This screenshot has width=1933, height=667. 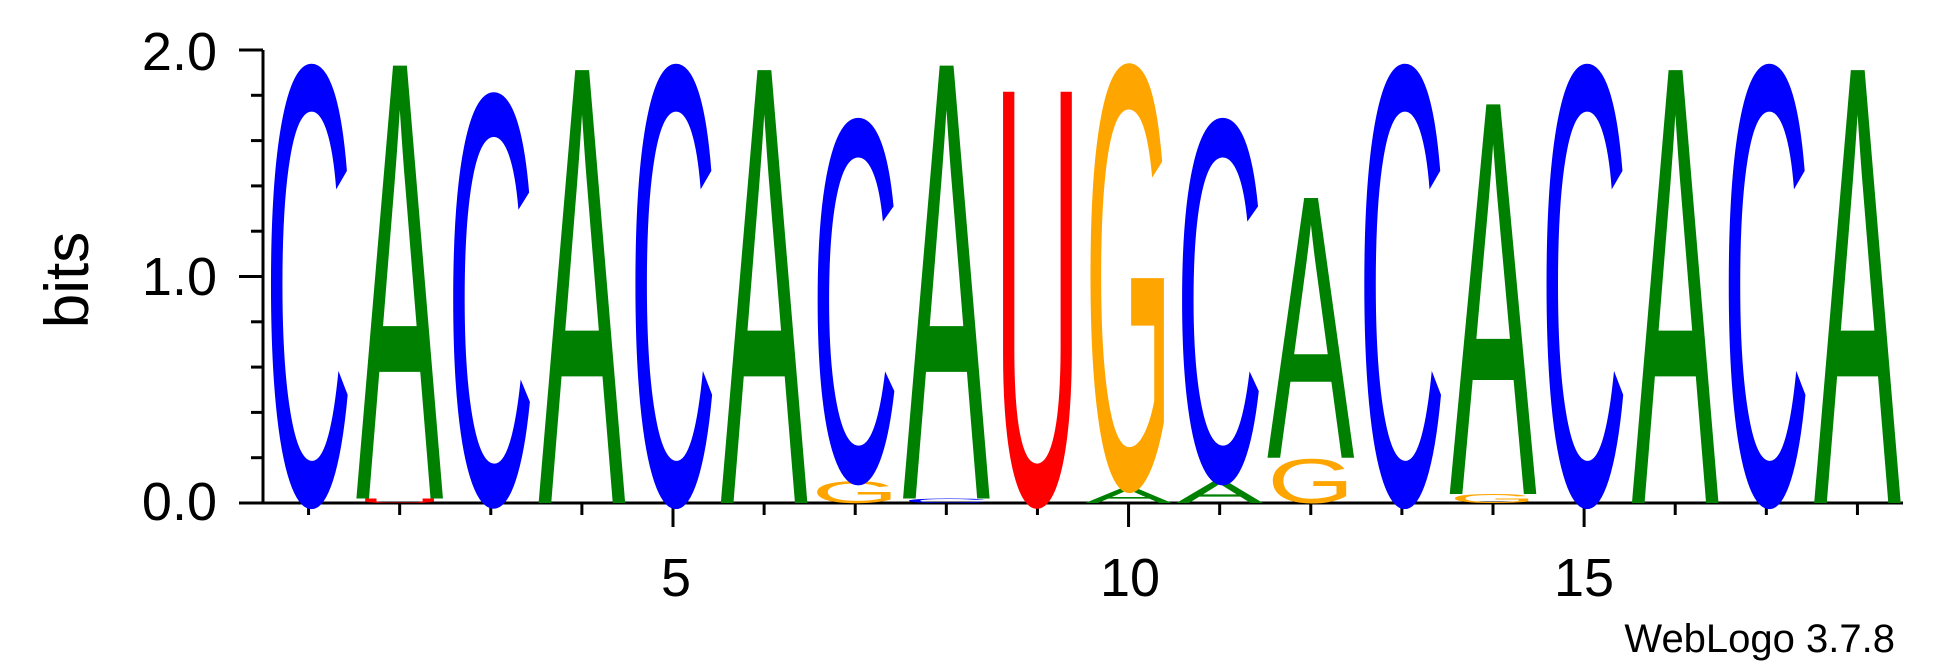 What do you see at coordinates (67, 280) in the screenshot?
I see `y-axis-label: bits` at bounding box center [67, 280].